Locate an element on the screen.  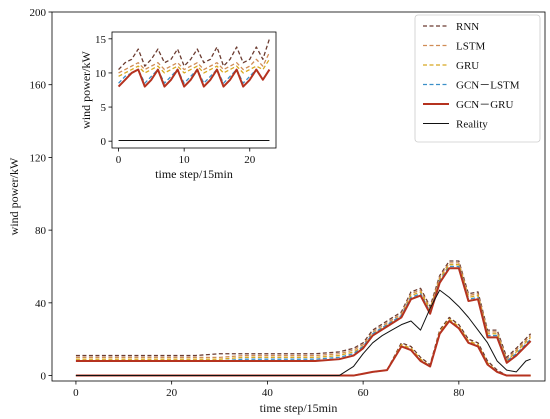
inset-x-tick-label: 0 is located at coordinates (119, 160).